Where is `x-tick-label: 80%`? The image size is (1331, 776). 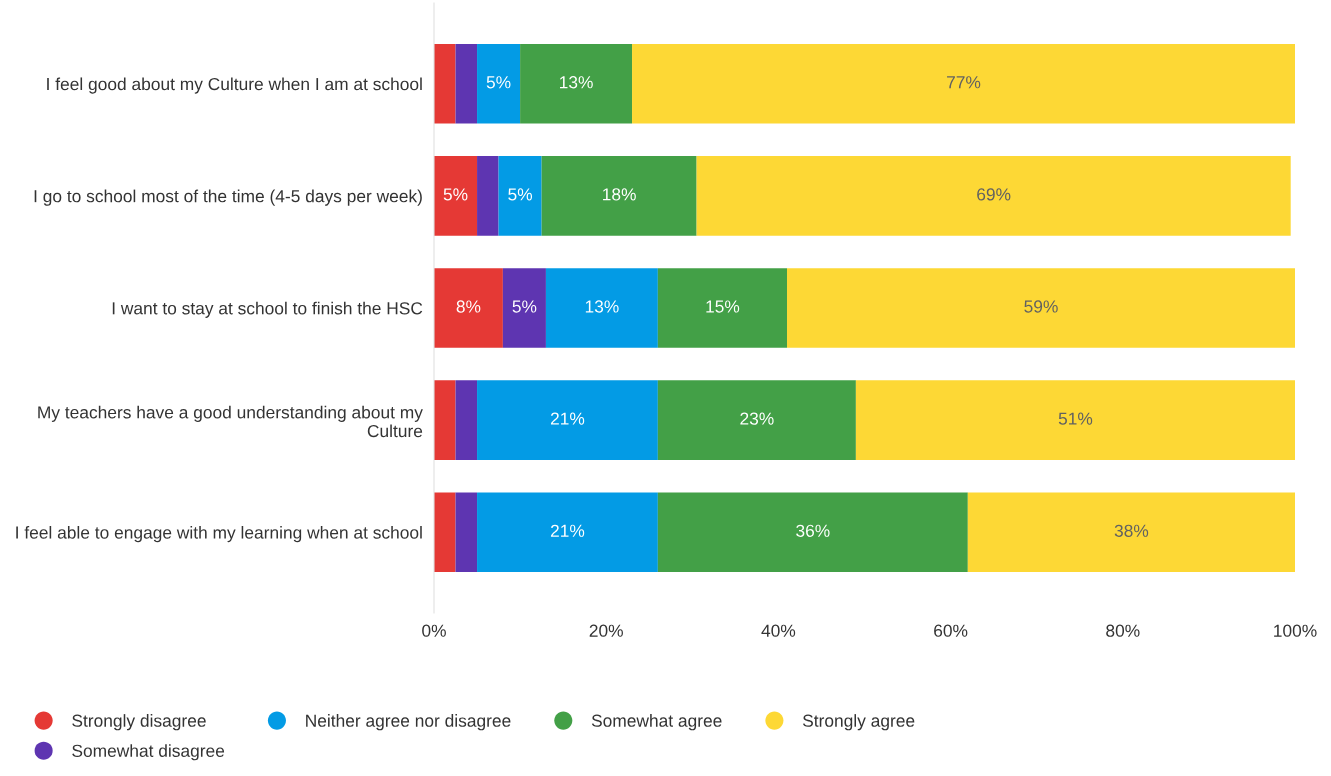
x-tick-label: 80% is located at coordinates (1123, 630).